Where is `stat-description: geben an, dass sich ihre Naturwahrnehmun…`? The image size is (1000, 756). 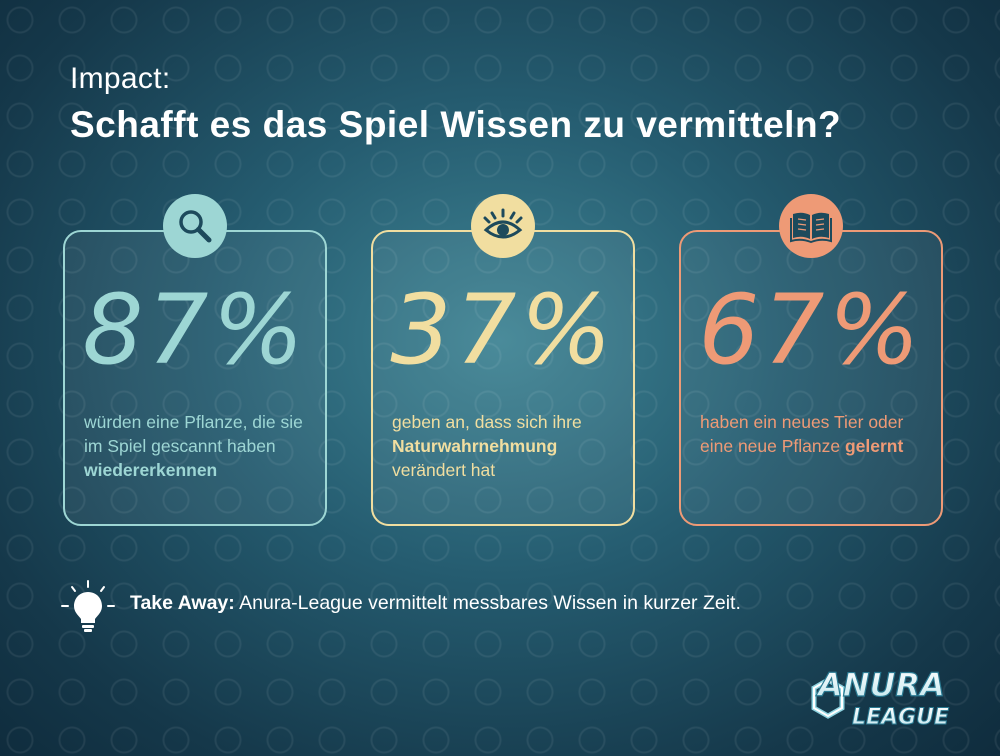 stat-description: geben an, dass sich ihre Naturwahrnehmun… is located at coordinates (487, 446).